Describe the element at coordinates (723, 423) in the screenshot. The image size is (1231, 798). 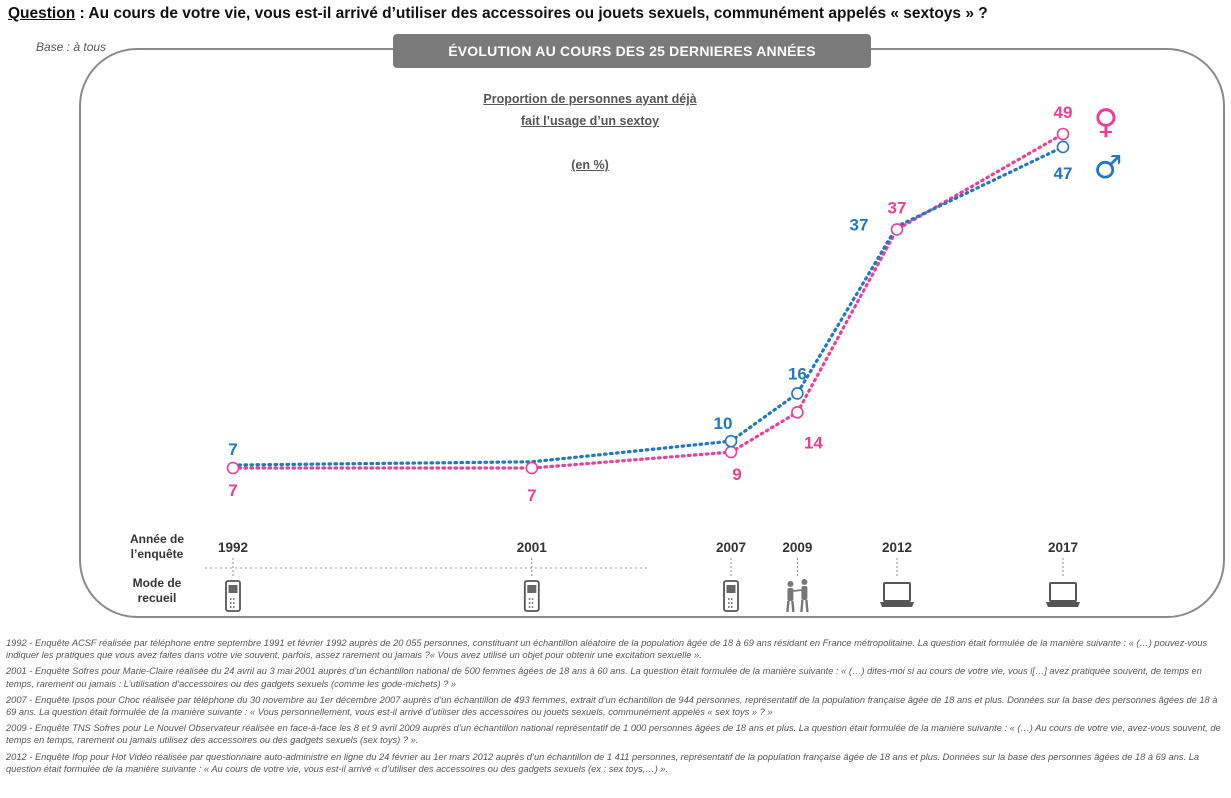
I see `data-label: 10` at that location.